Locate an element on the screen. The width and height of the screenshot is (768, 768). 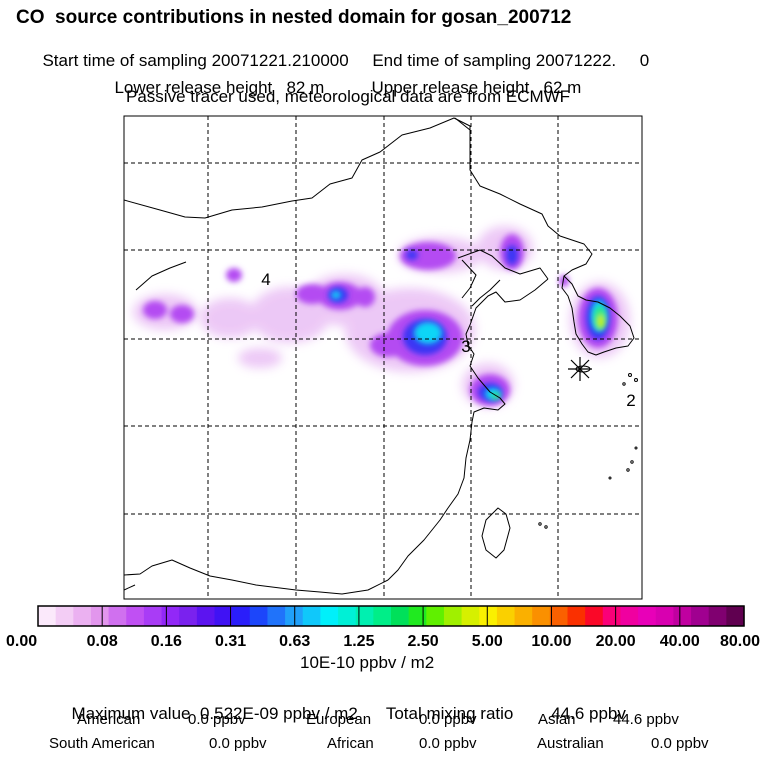
region-label-3: 3 is located at coordinates (465, 346).